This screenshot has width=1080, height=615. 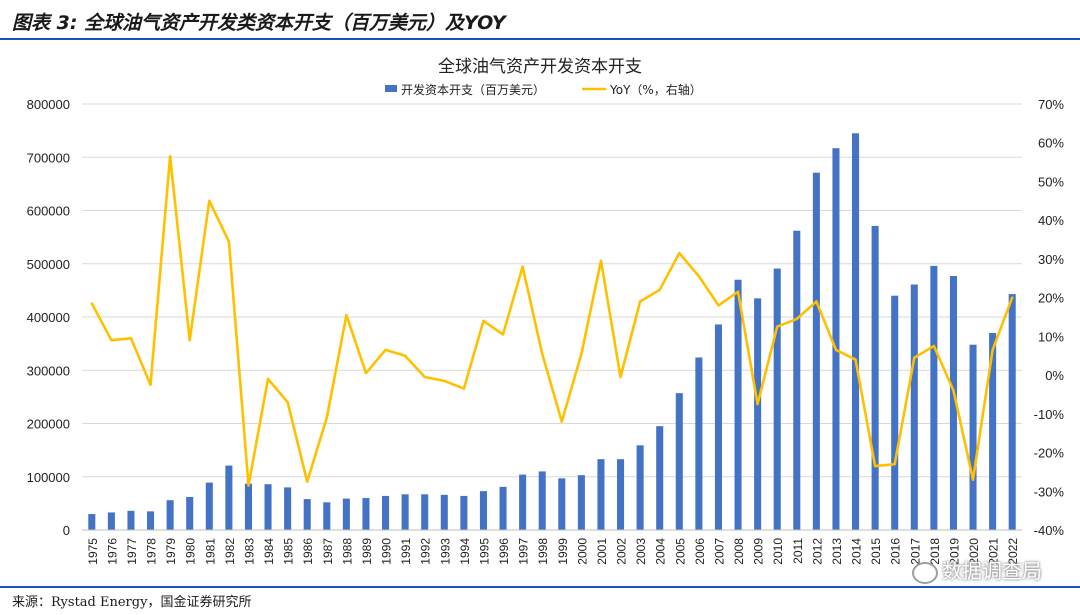 I want to click on legend-bar-swatch, so click(x=391, y=88).